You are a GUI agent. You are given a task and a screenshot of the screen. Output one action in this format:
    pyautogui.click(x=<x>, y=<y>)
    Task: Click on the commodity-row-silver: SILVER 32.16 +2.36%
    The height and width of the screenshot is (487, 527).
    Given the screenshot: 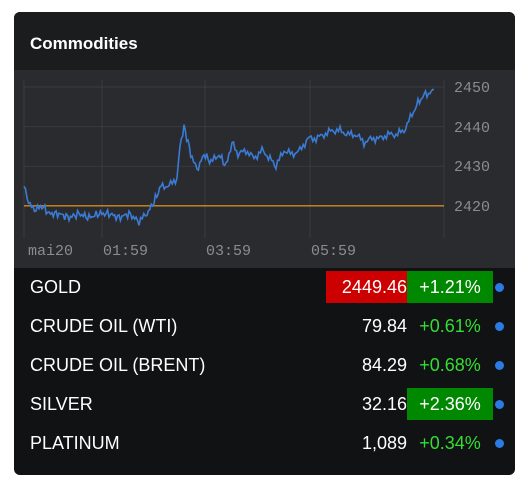 What is the action you would take?
    pyautogui.click(x=264, y=404)
    